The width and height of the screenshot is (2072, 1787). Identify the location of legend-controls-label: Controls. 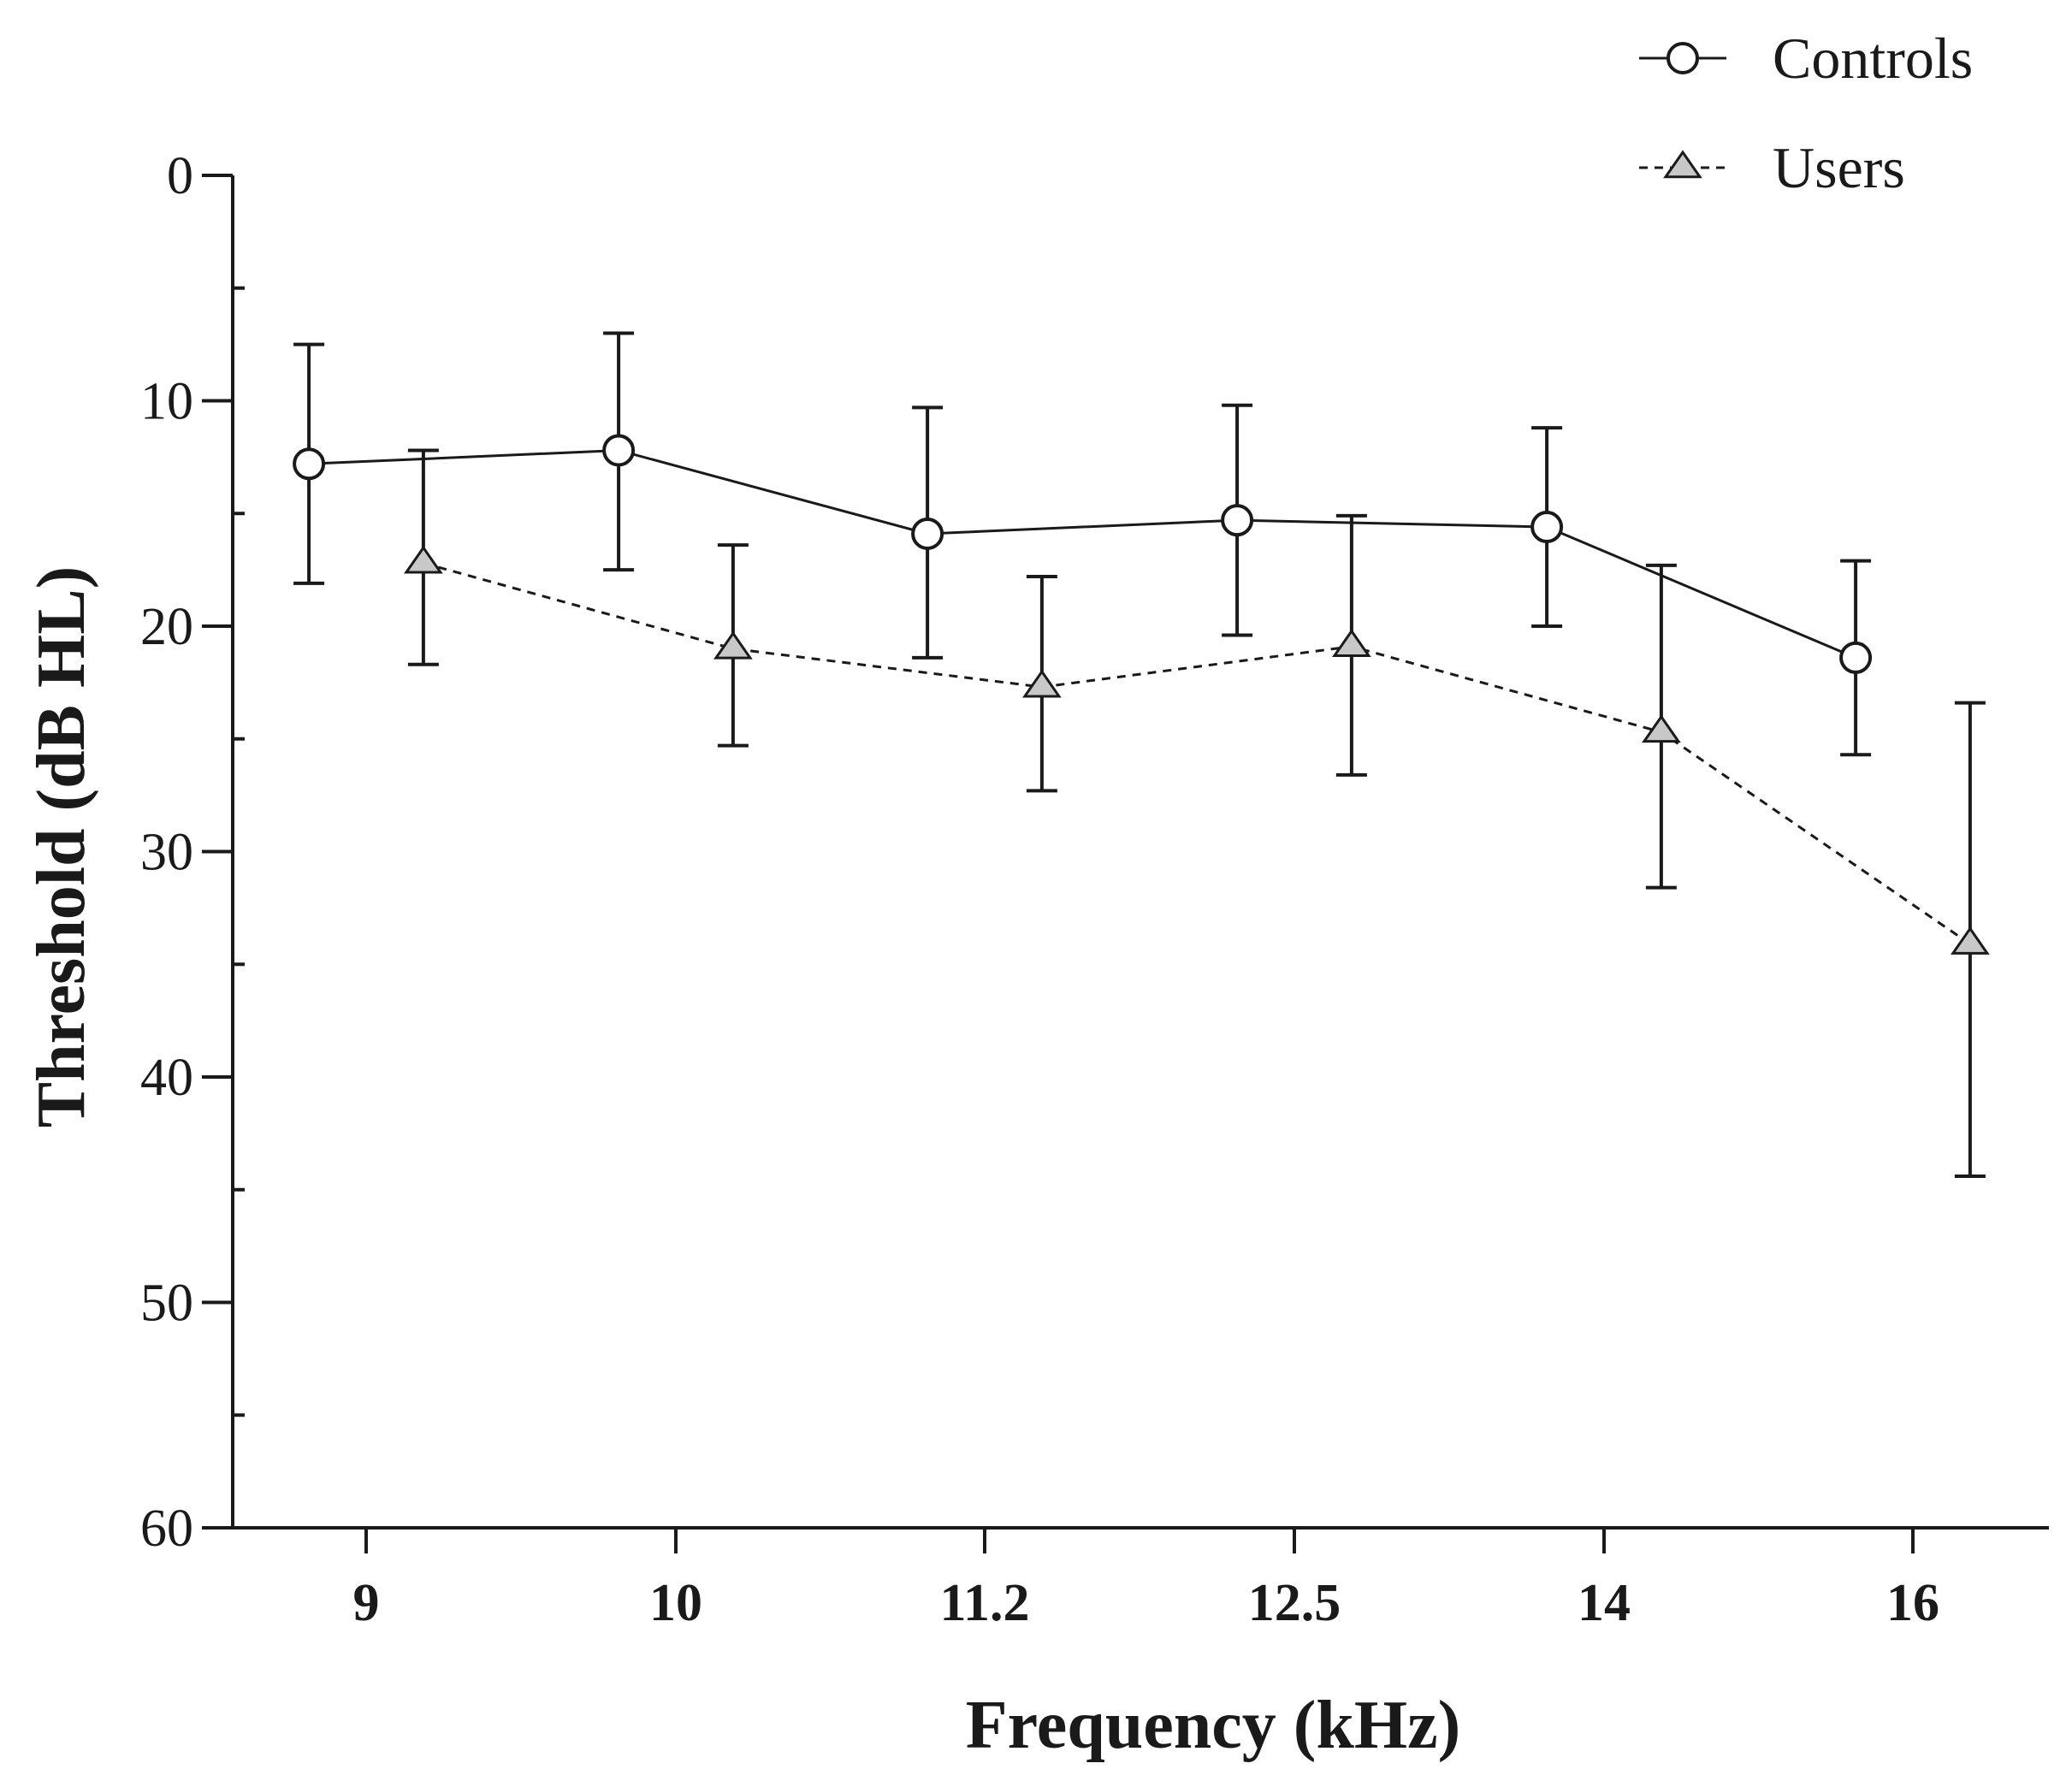
(1873, 59).